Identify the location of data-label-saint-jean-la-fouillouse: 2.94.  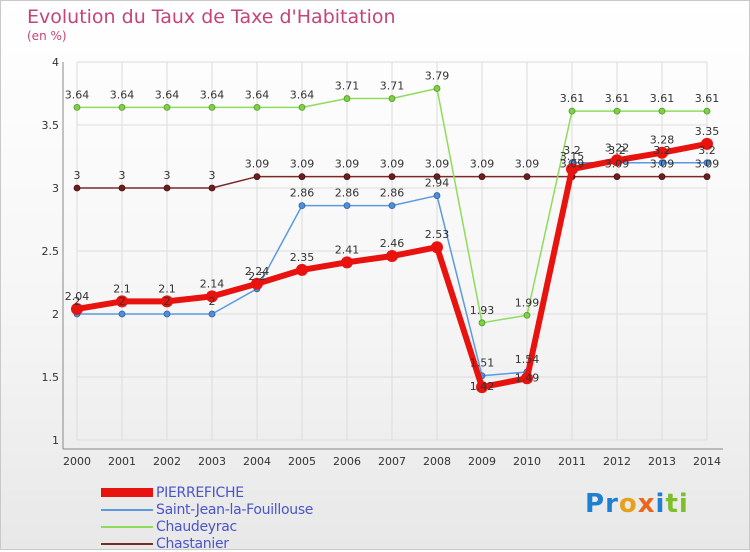
(437, 183).